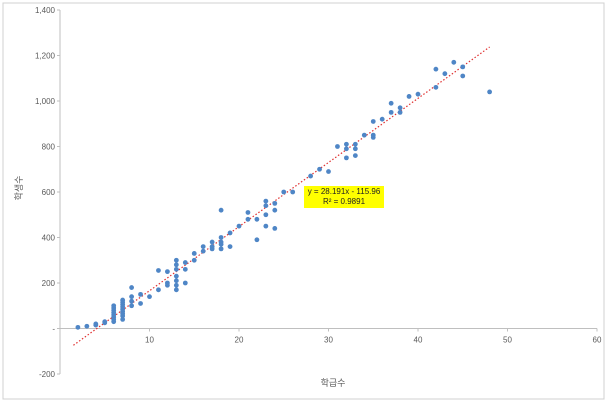 This screenshot has height=402, width=608. Describe the element at coordinates (49, 147) in the screenshot. I see `y-tick-label: 800` at that location.